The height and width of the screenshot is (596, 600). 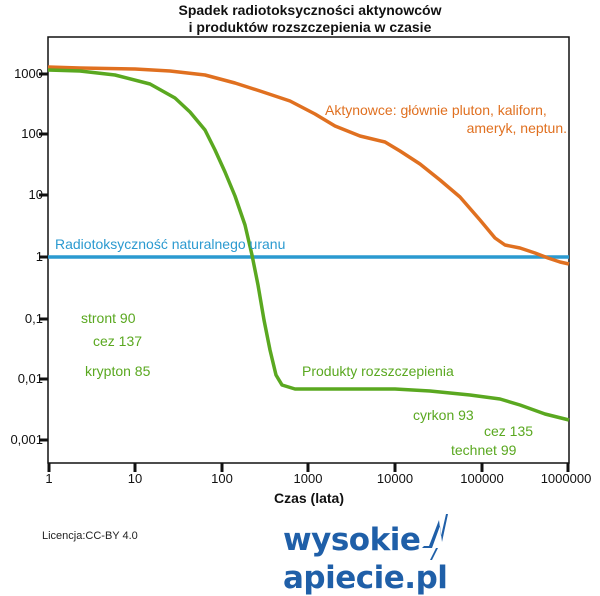 I want to click on logo-text-right: apiecie.pl, so click(x=365, y=578).